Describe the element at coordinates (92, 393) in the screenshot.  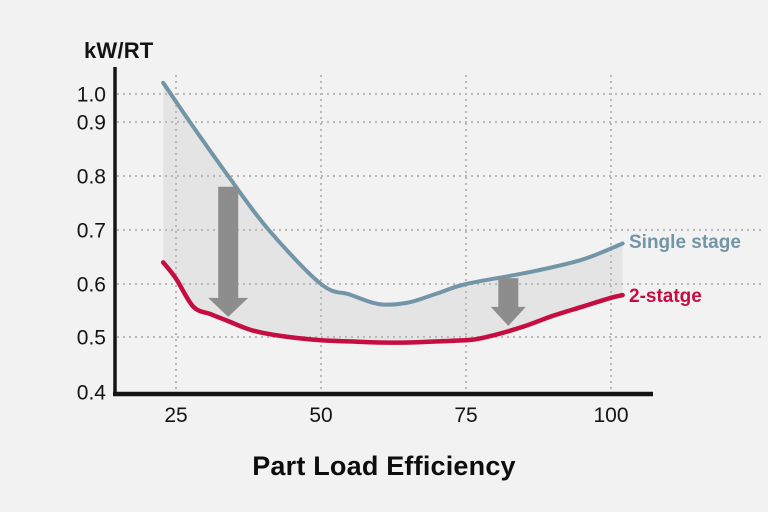
I see `y-tick-label: 0.4` at that location.